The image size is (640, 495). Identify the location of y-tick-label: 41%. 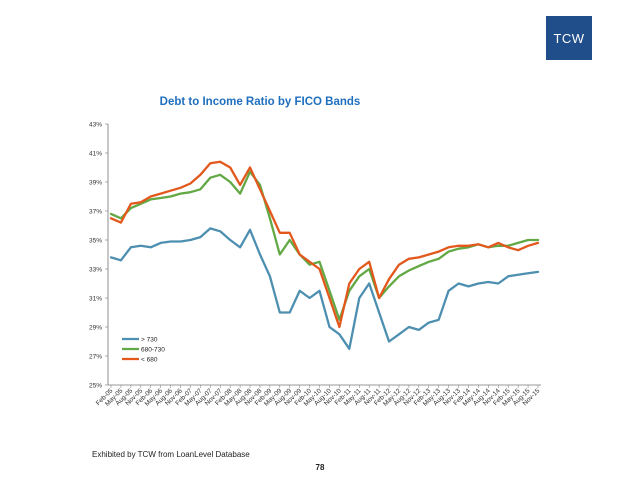
(95, 153).